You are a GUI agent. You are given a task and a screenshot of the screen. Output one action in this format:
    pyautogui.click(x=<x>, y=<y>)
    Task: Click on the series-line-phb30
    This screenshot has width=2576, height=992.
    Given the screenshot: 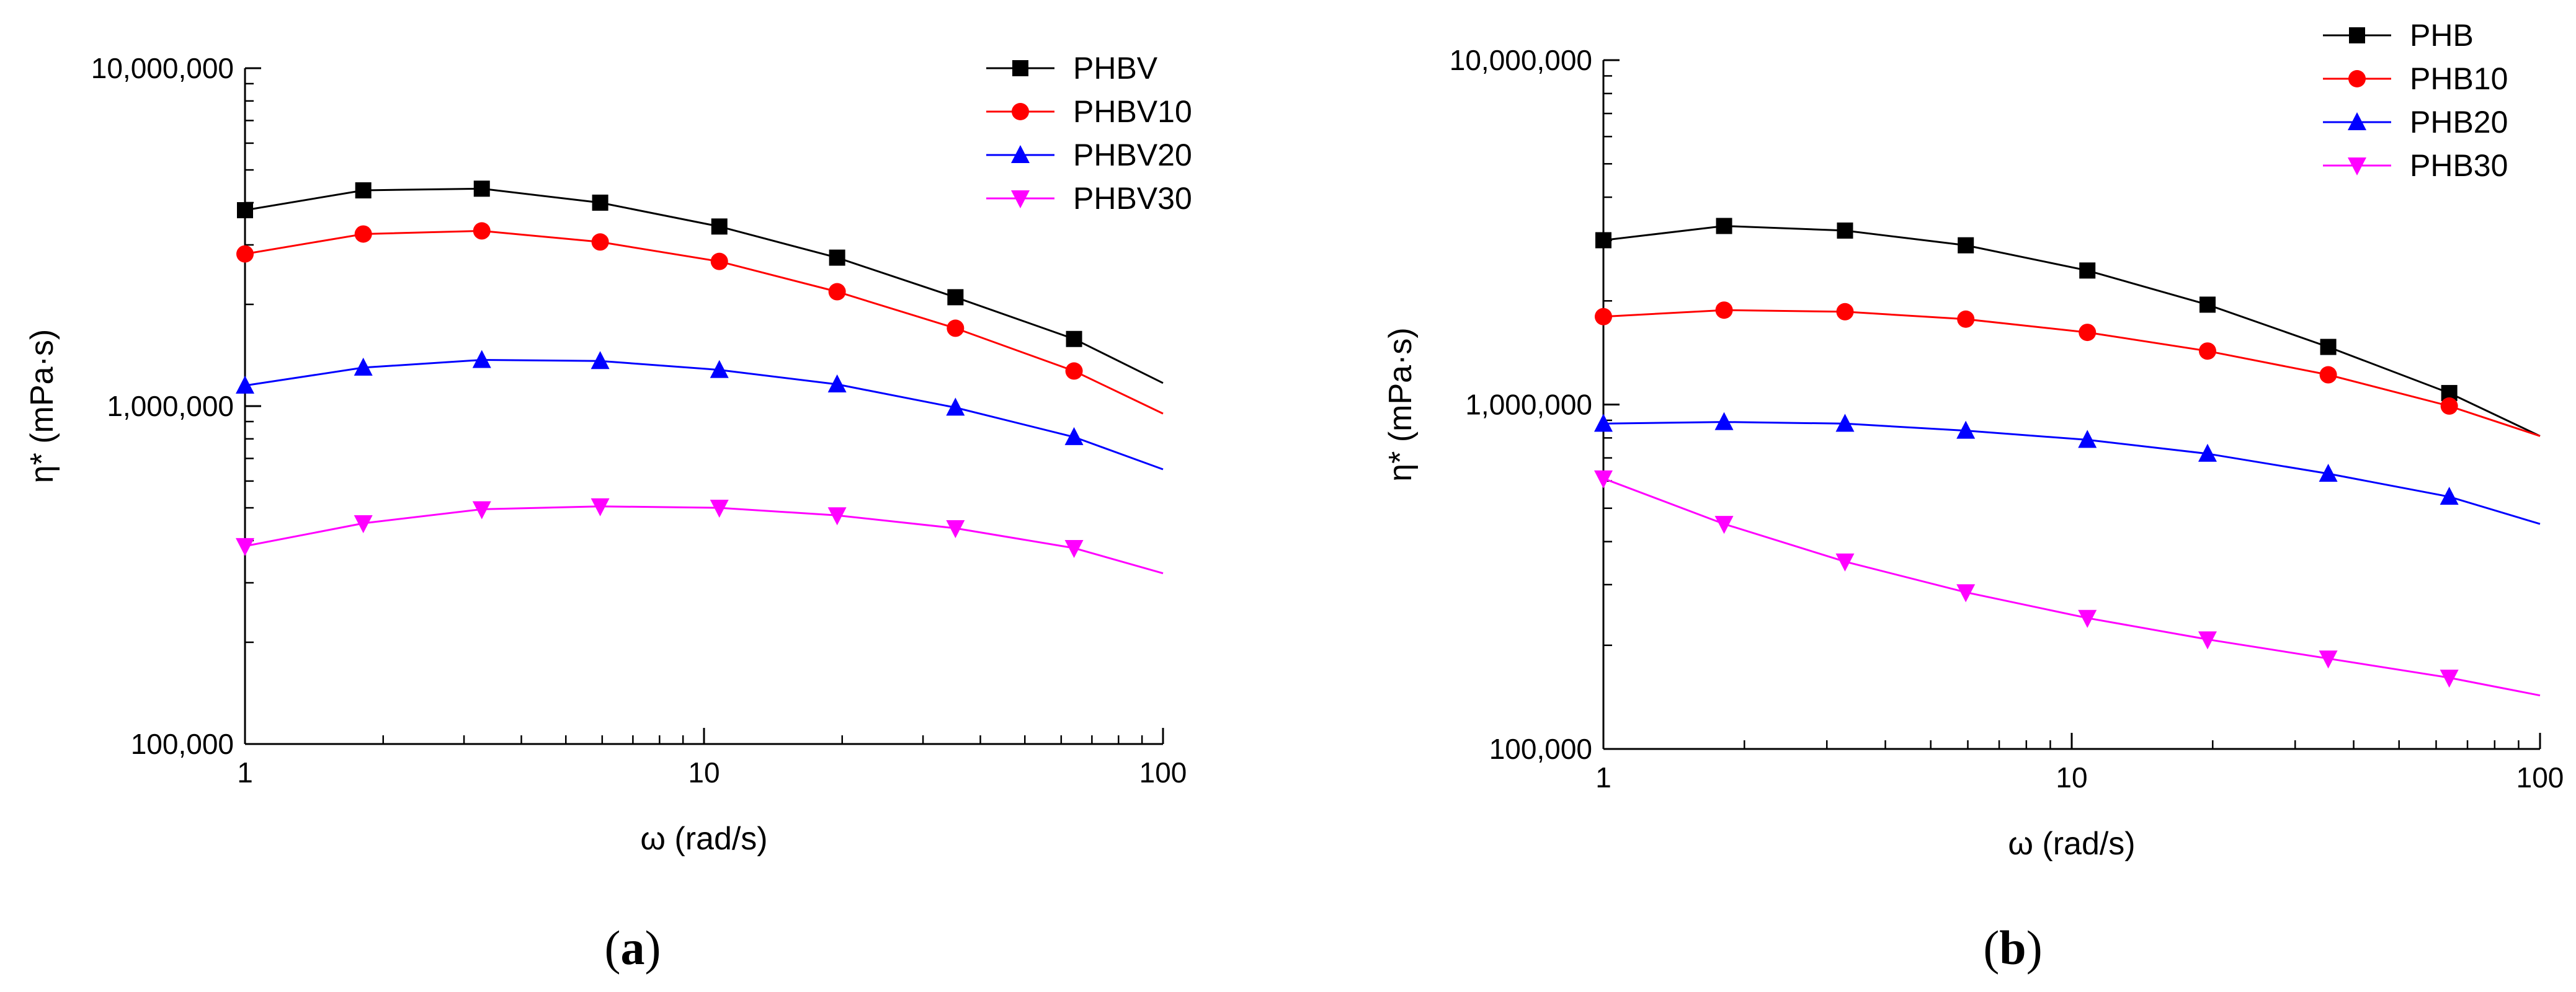 What is the action you would take?
    pyautogui.click(x=2072, y=587)
    